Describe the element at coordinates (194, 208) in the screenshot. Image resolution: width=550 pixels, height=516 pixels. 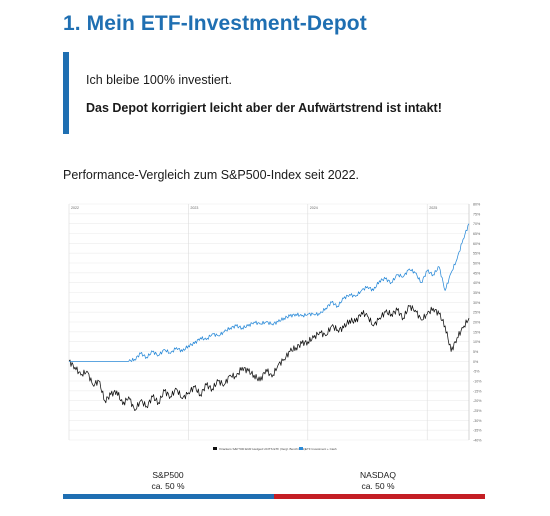
I see `x-tick-label: 2023` at that location.